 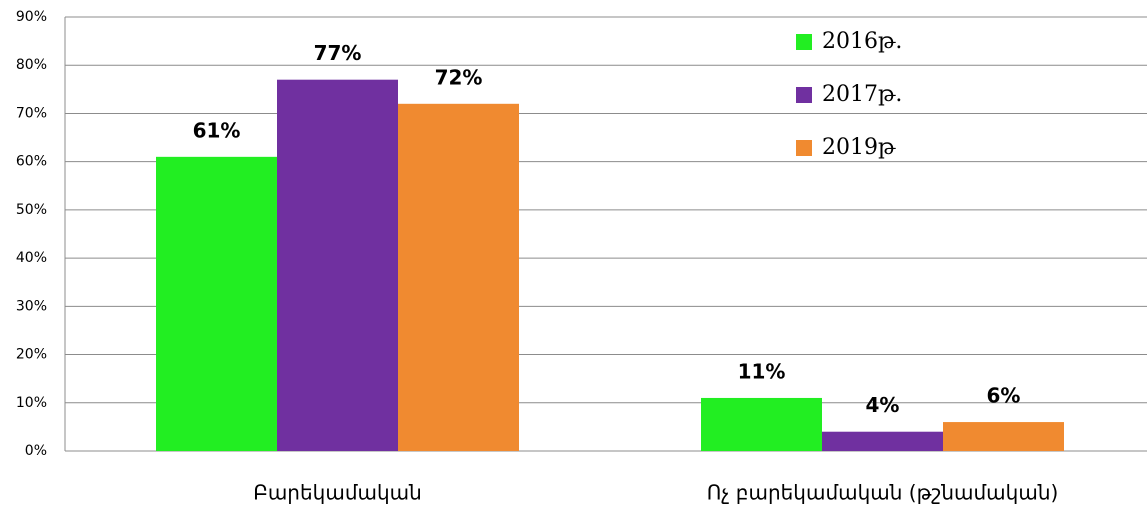 I want to click on y-tick-label: 20%, so click(x=31, y=355).